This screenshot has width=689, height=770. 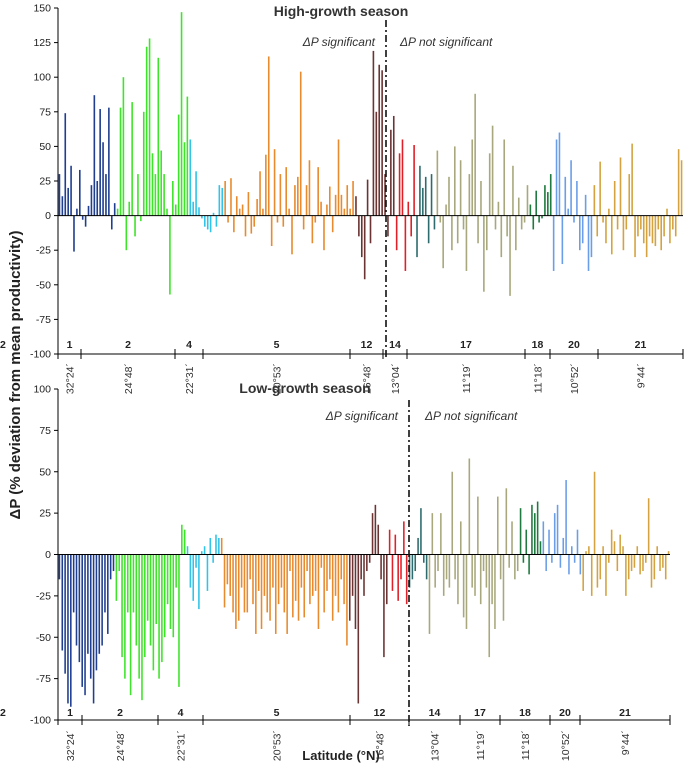 I want to click on y-tick-label: 100, so click(x=42, y=390).